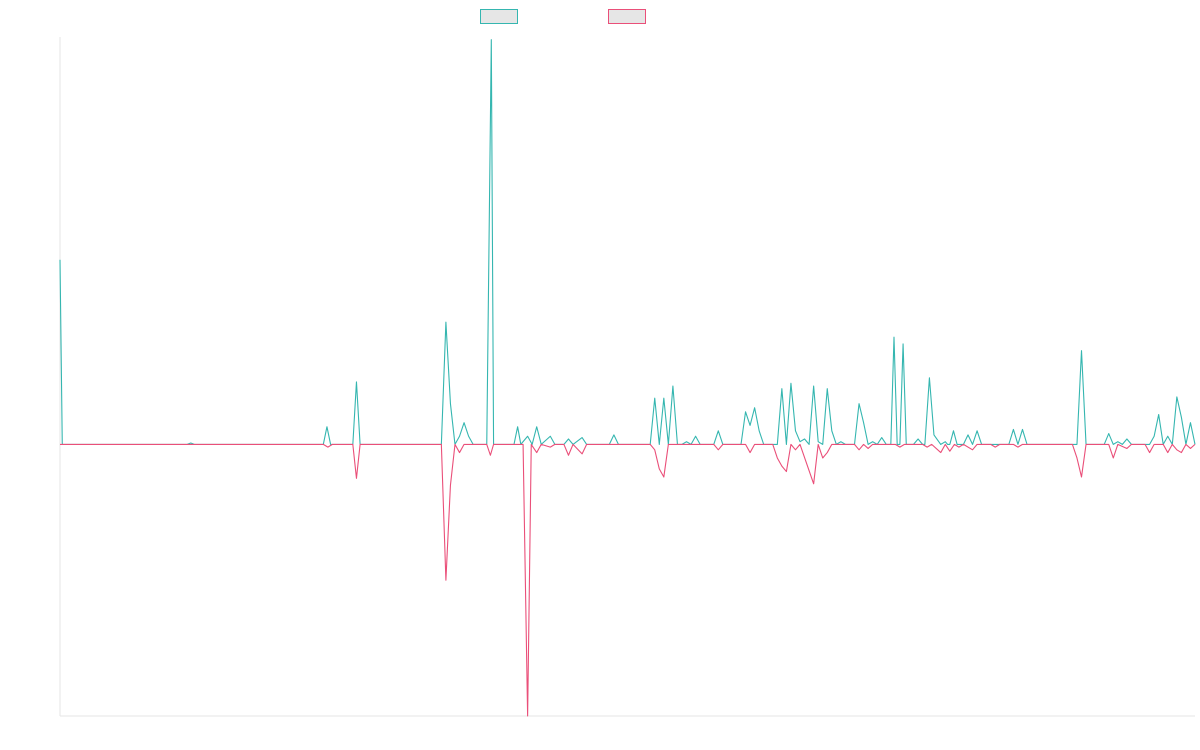 This screenshot has width=1200, height=750. I want to click on legend, so click(566, 16).